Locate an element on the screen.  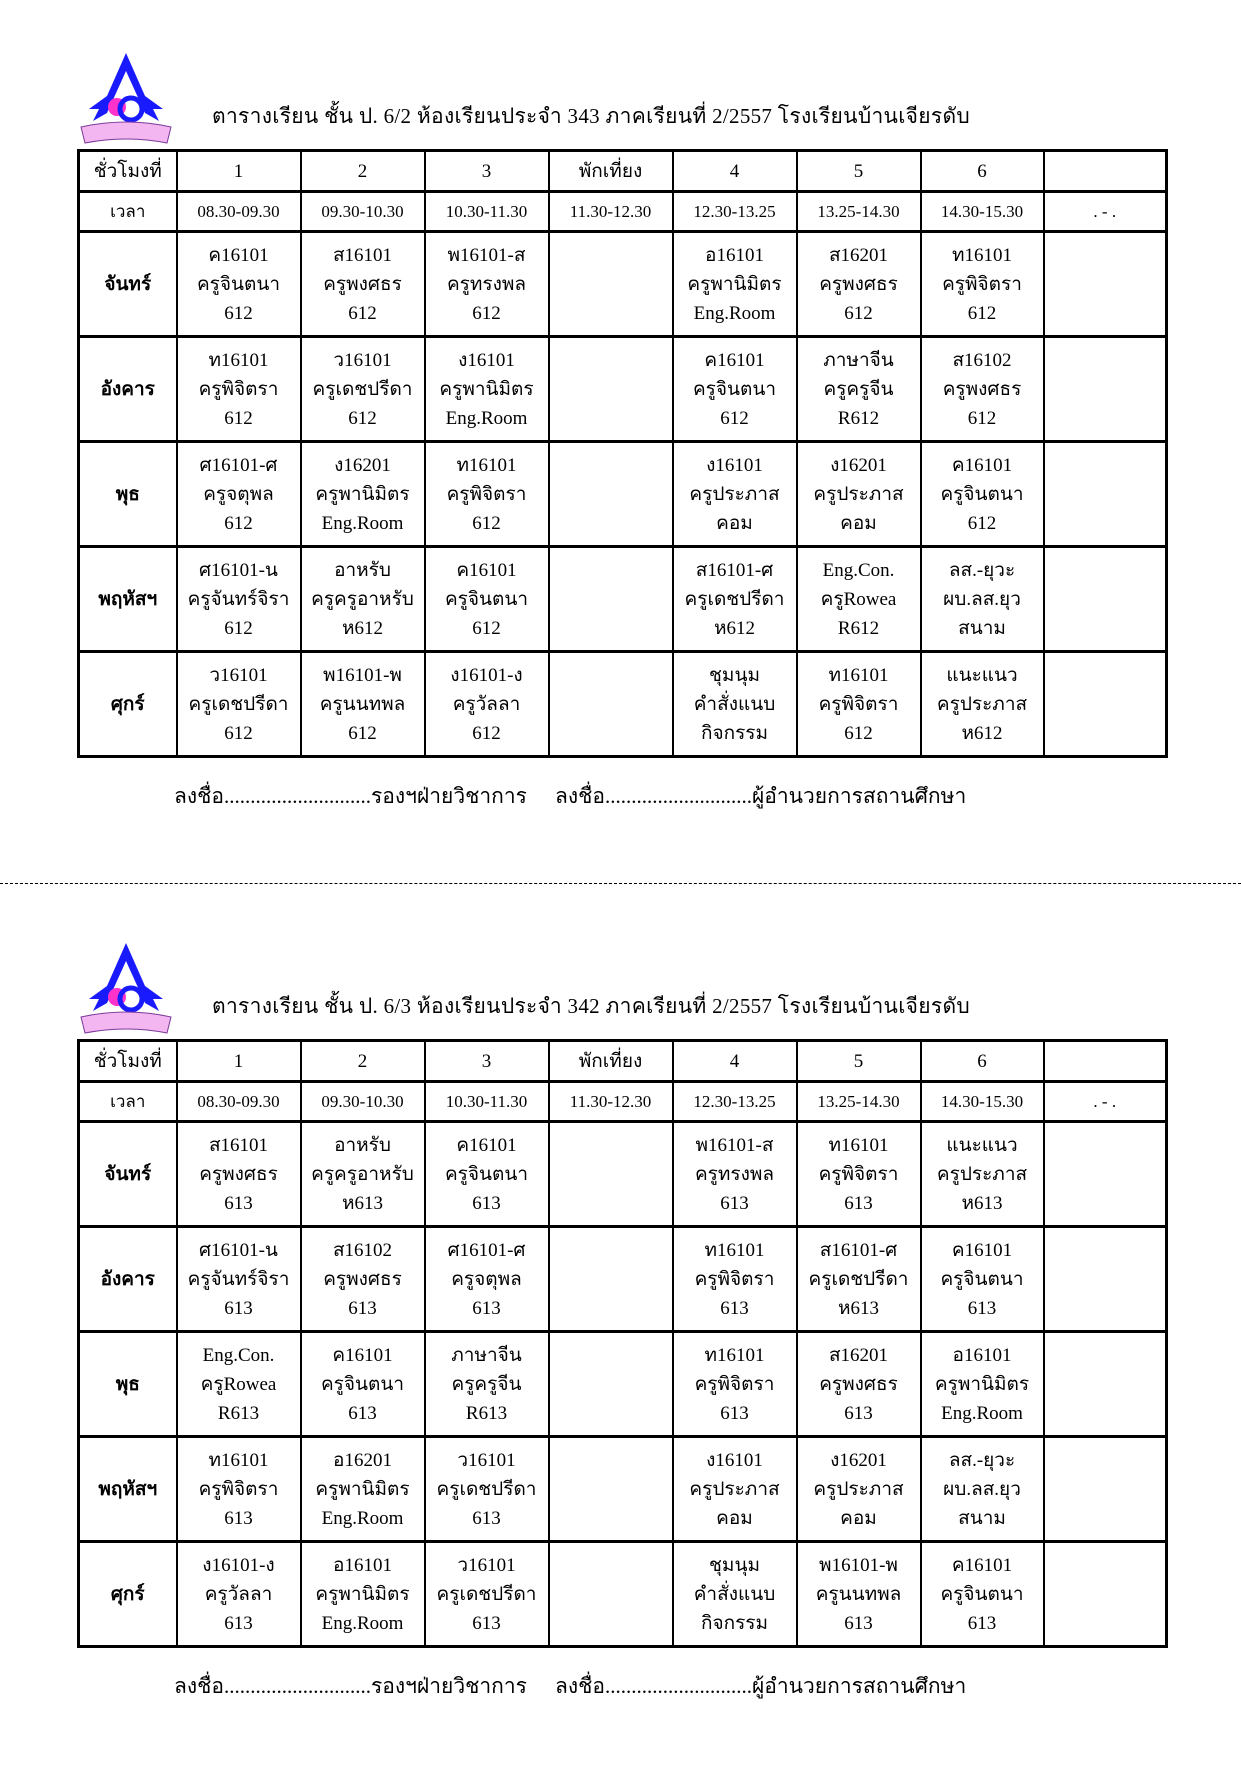
class-cell: ศ16101-ศ ครูจตุพล 613 is located at coordinates (486, 1279).